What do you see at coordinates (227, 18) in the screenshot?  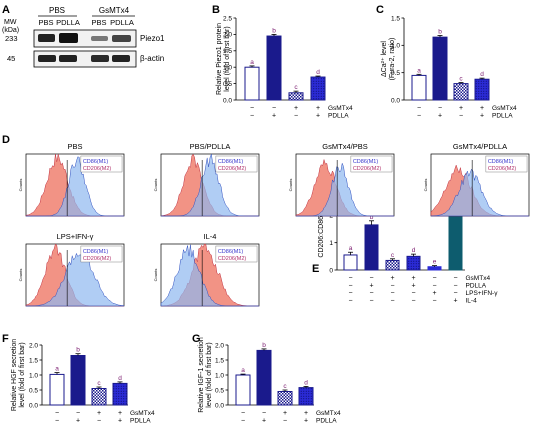 I see `y-tick-label: 2.5` at bounding box center [227, 18].